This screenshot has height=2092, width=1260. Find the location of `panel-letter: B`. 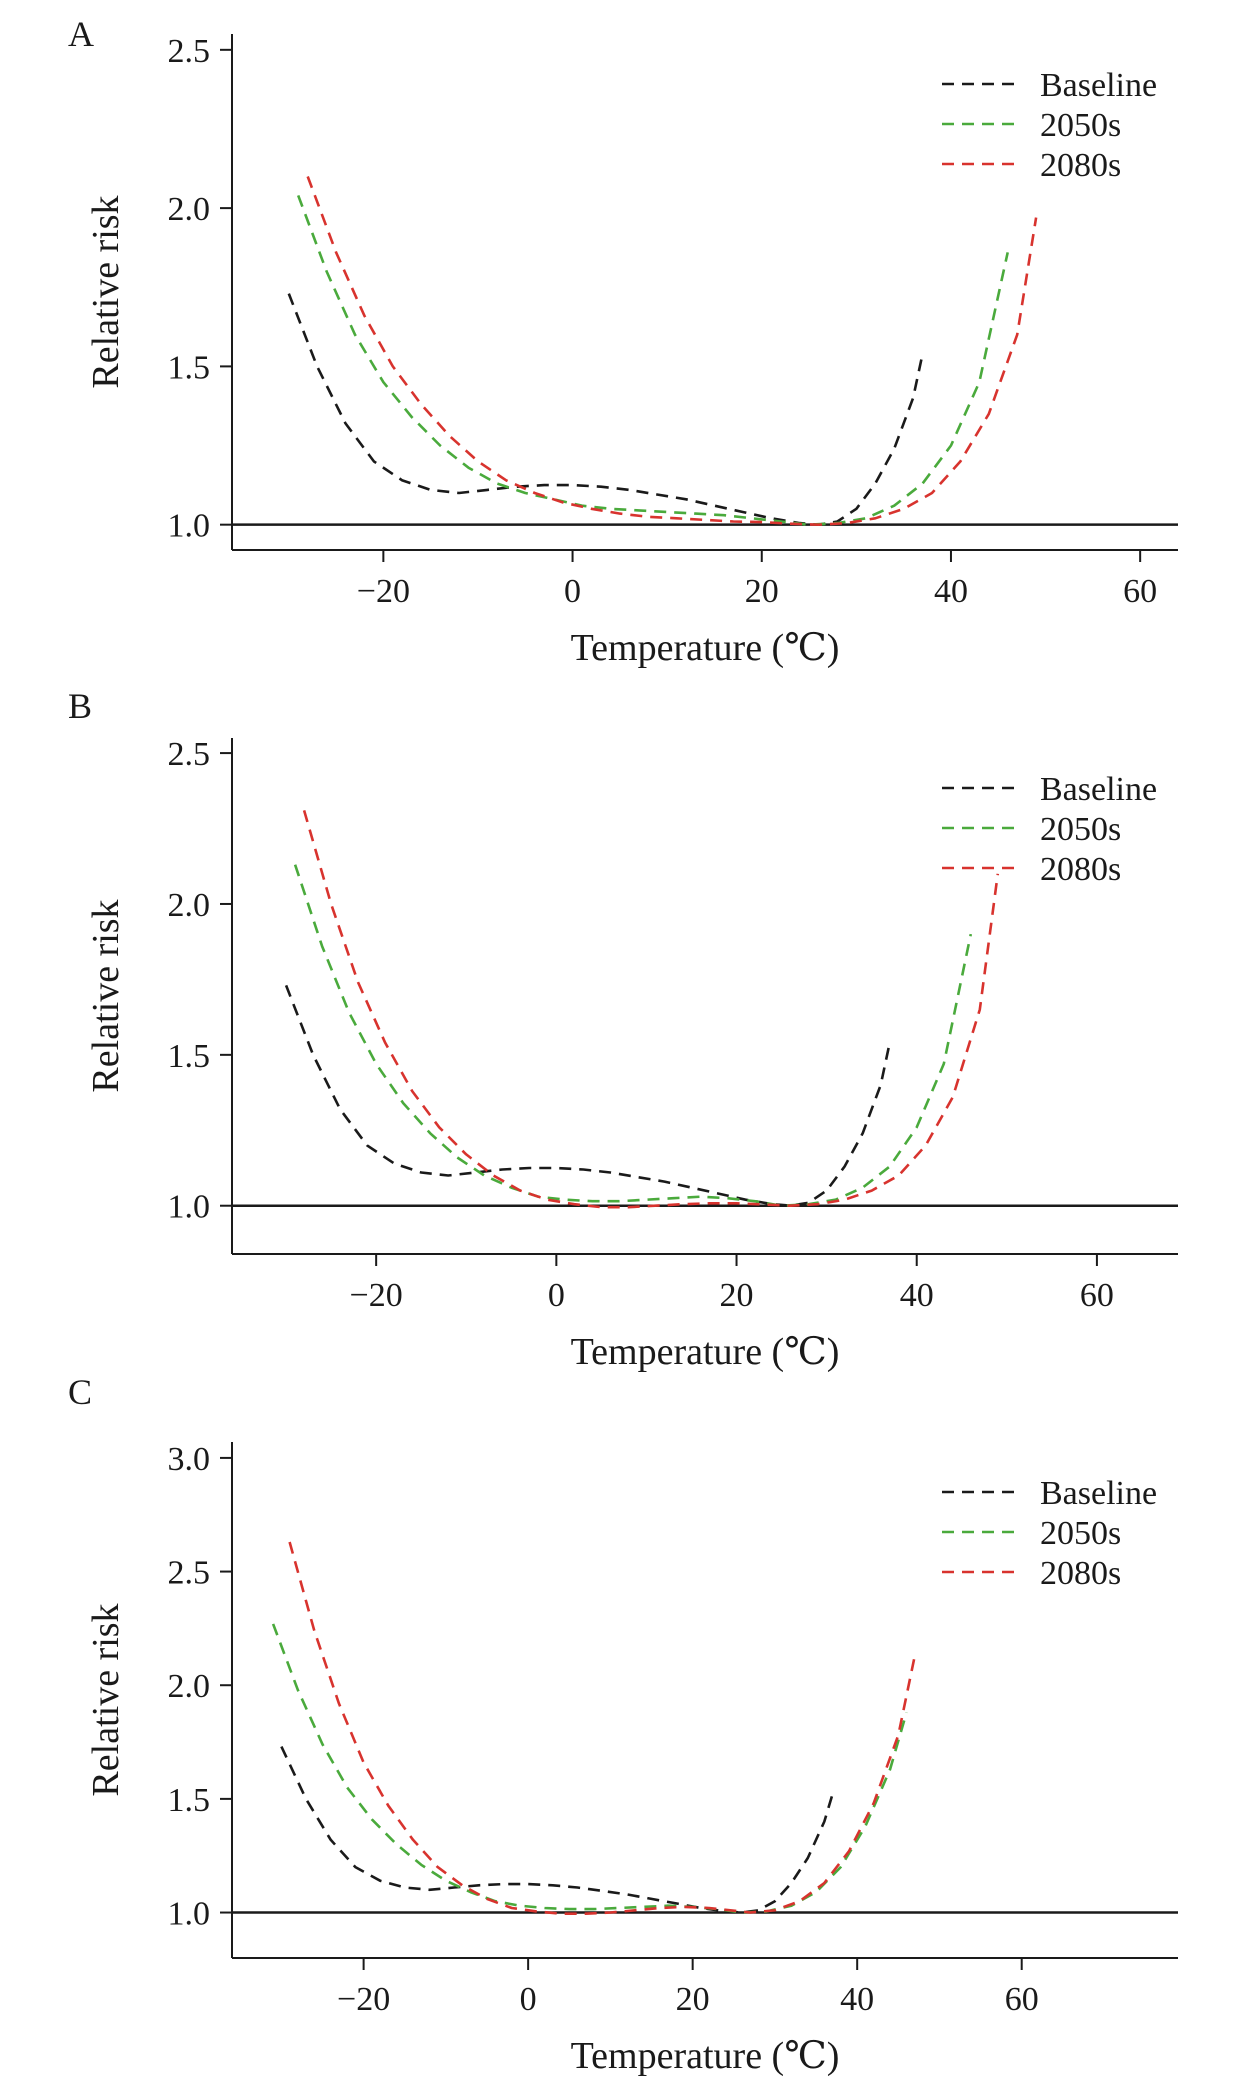

panel-letter: B is located at coordinates (80, 706).